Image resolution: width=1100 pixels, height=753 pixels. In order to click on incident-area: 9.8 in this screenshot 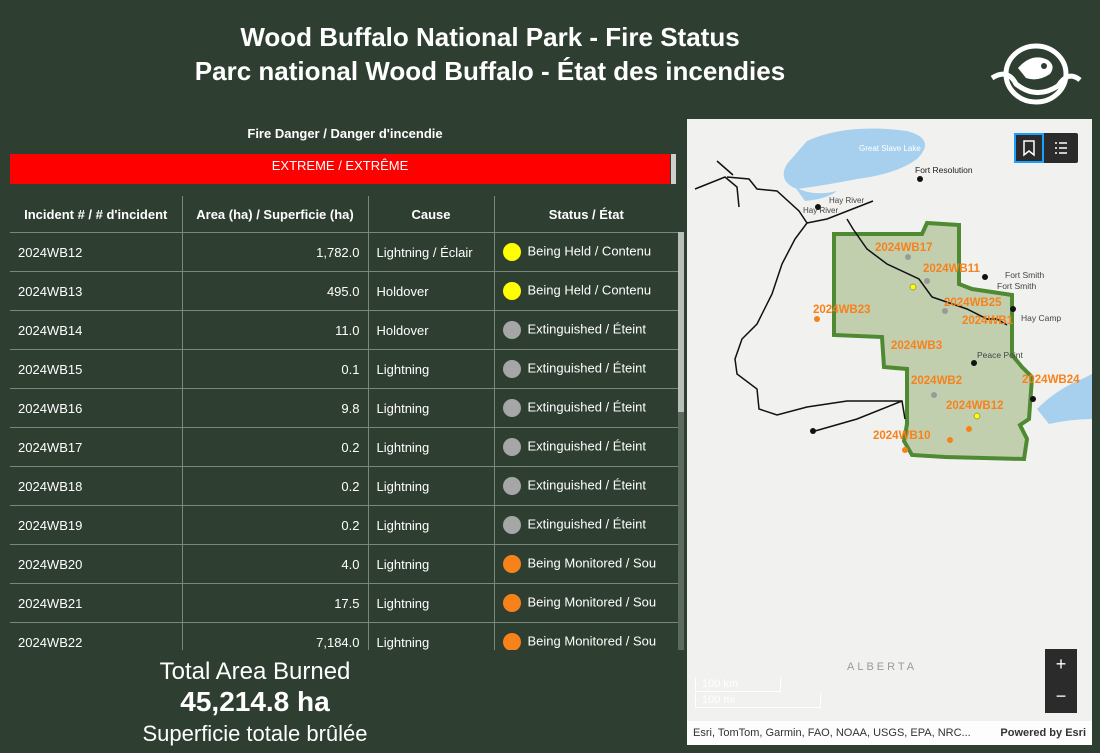, I will do `click(275, 408)`.